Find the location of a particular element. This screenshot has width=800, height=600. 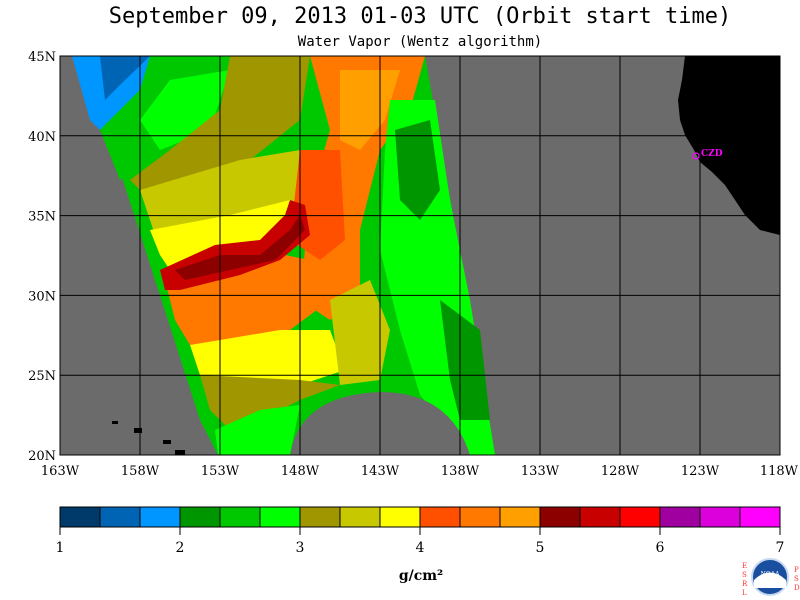

longitude-label: 153W is located at coordinates (220, 471).